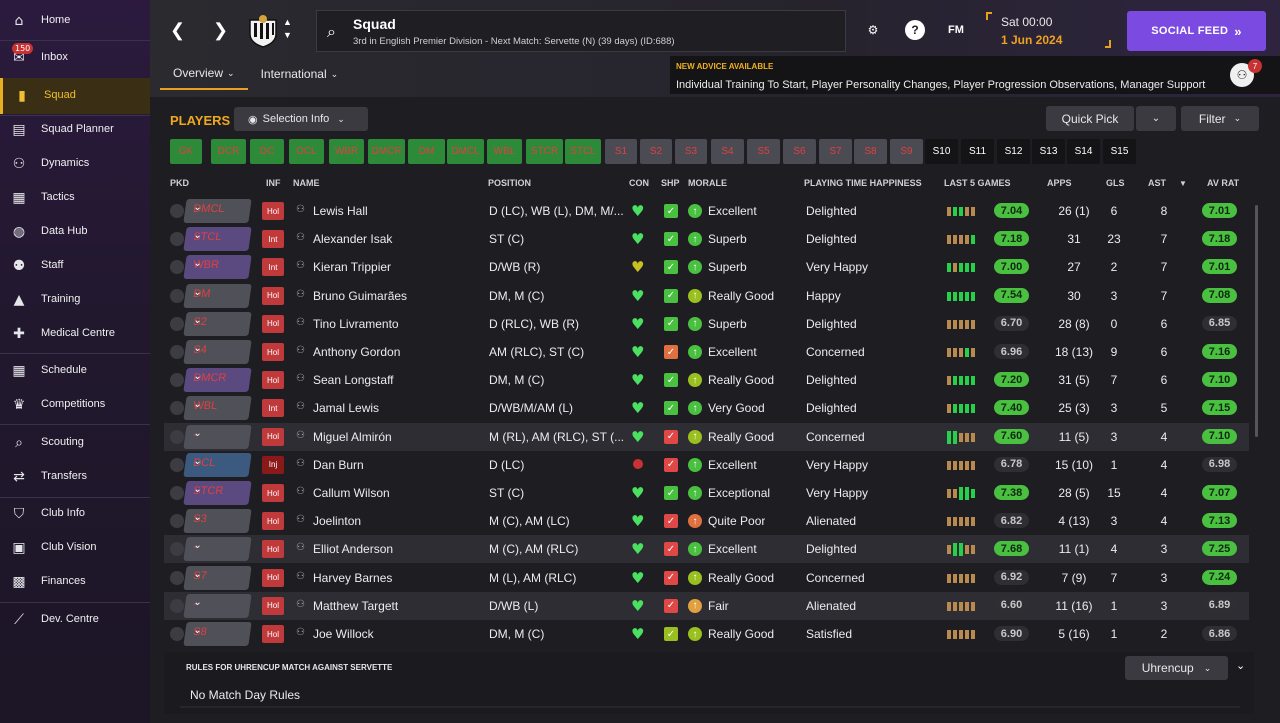 This screenshot has width=1280, height=723. I want to click on sidebar-item-squad-planner: ▤ Squad Planner, so click(75, 130).